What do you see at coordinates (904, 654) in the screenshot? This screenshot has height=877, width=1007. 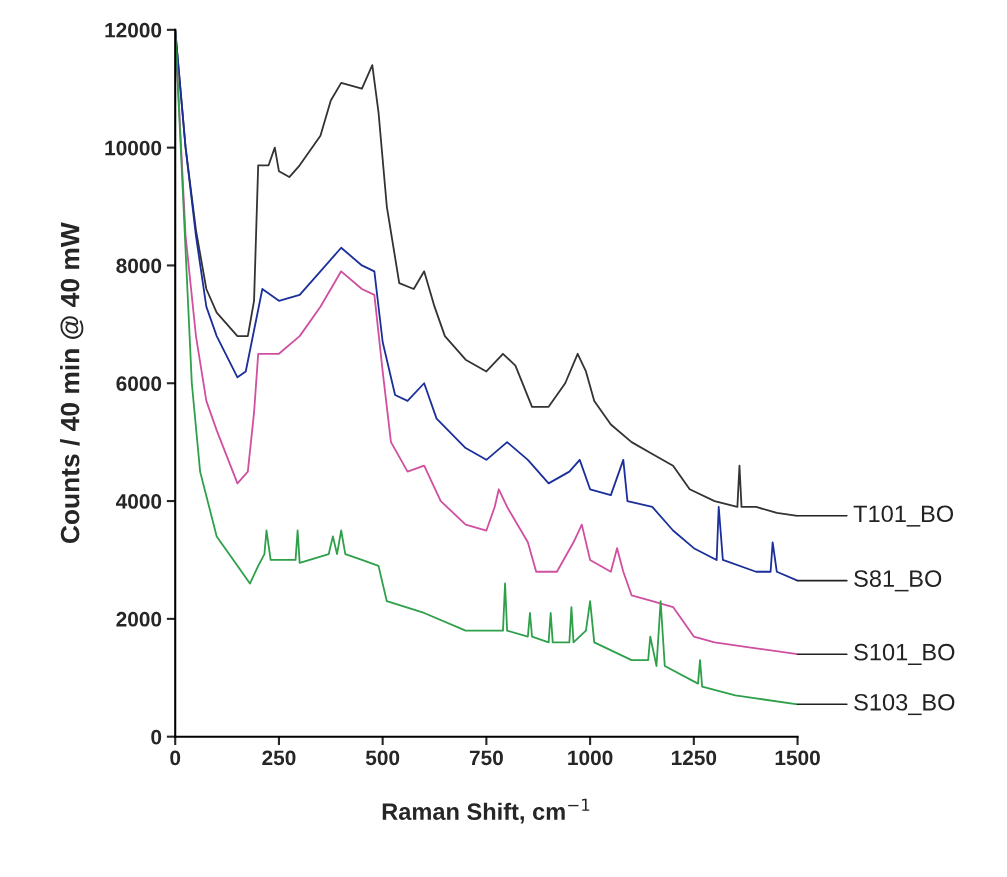 I see `text: S101_BO` at bounding box center [904, 654].